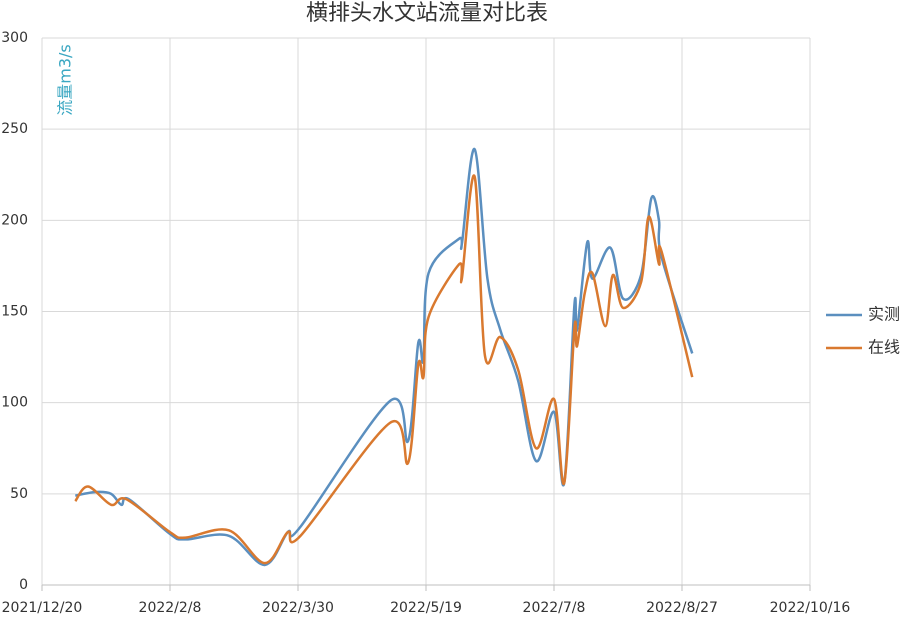  I want to click on legend-label: 实测, so click(884, 314).